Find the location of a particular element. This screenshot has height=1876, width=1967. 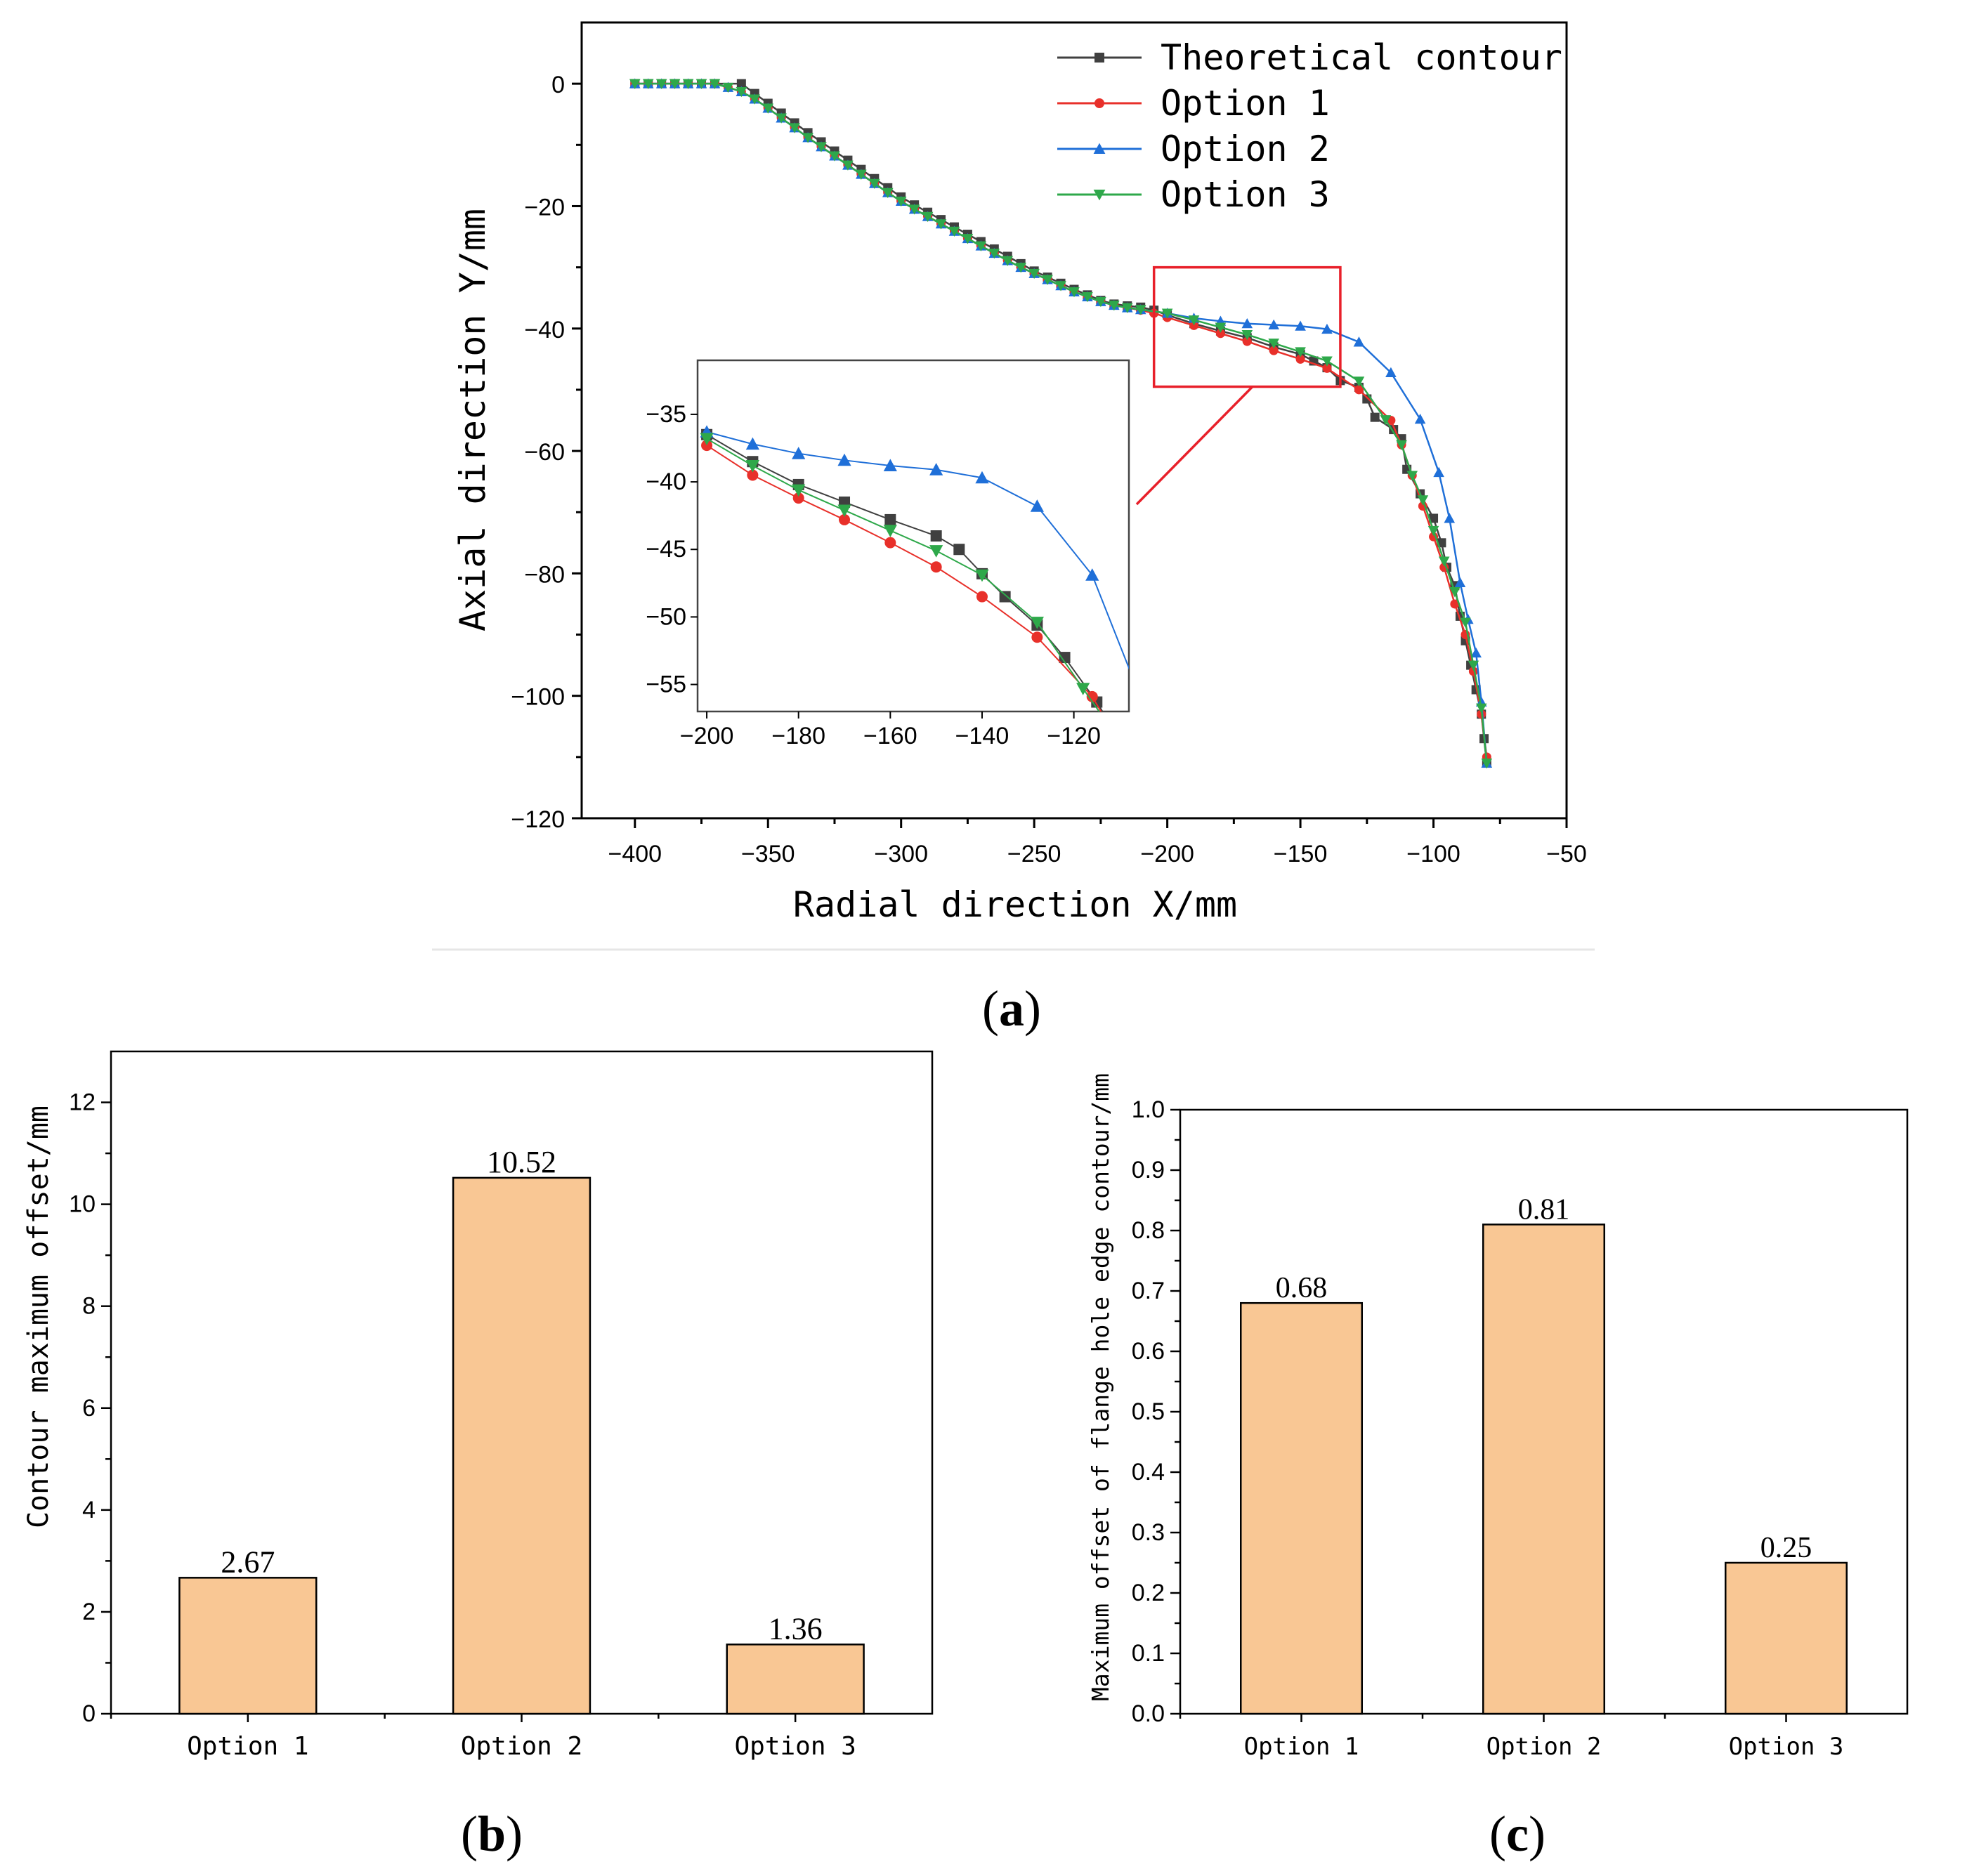

panel-a-zoom-indicator is located at coordinates (1239, 385).